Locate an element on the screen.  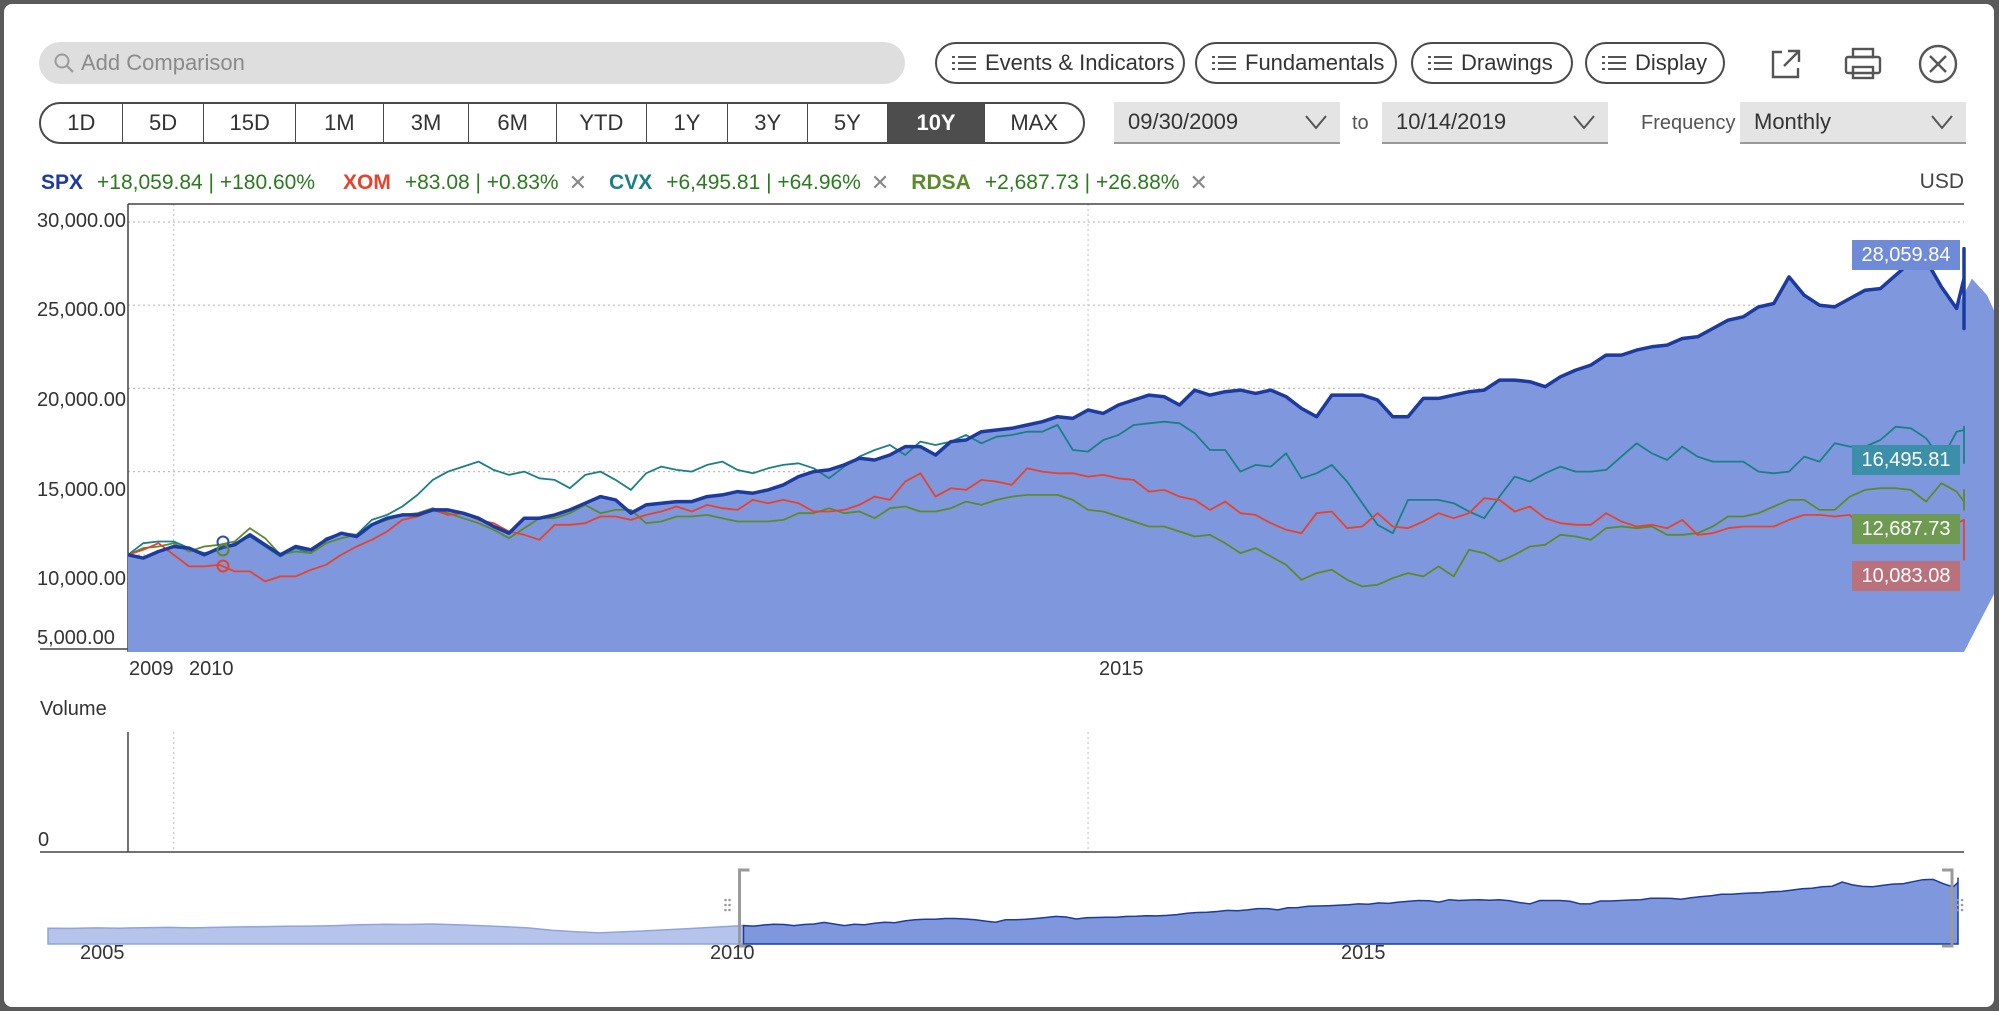
remove-xom-icon: ✕ is located at coordinates (578, 182).